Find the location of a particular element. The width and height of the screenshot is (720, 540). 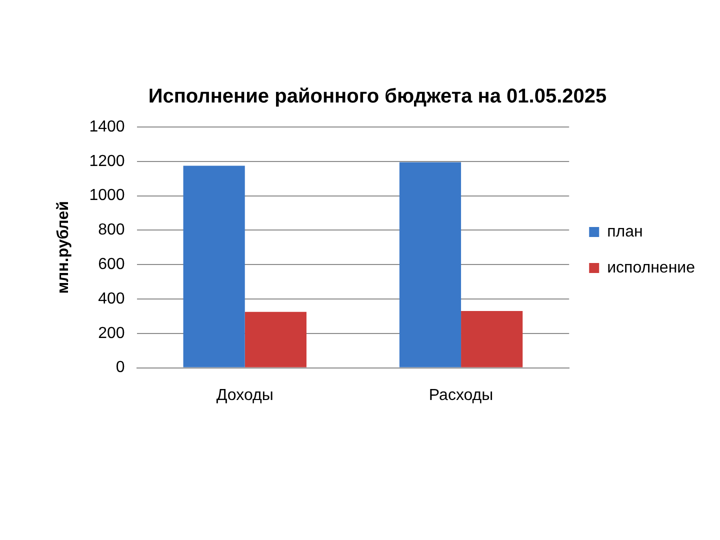

y-tick-label: 1000 is located at coordinates (107, 195).